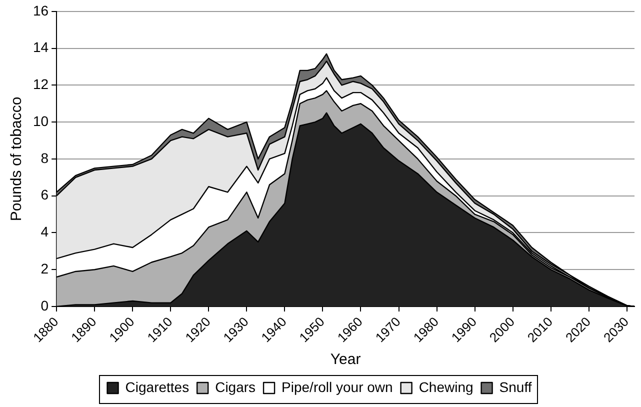 The image size is (641, 407). Describe the element at coordinates (44, 268) in the screenshot. I see `y-tick-label: 2` at that location.